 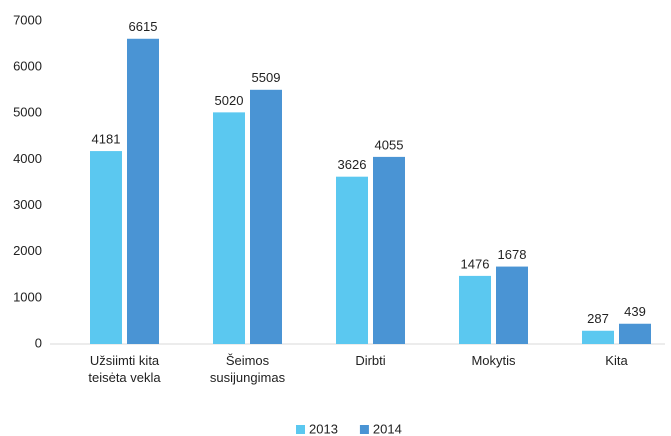 What do you see at coordinates (143, 26) in the screenshot?
I see `value-label: 6615` at bounding box center [143, 26].